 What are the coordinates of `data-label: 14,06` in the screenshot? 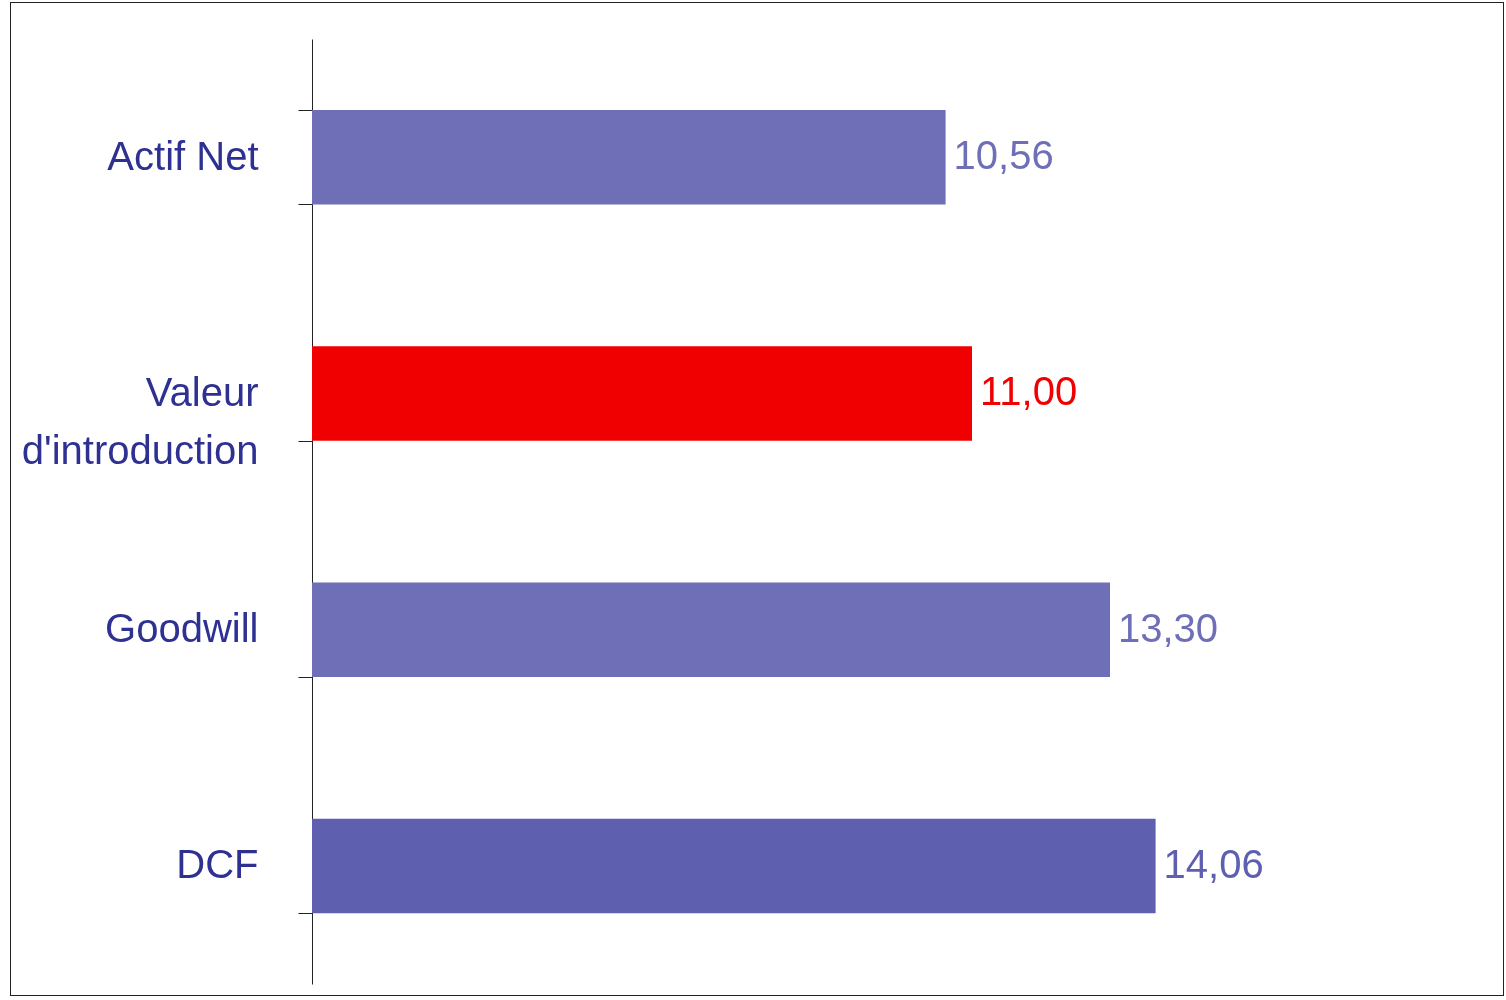 It's located at (1213, 863).